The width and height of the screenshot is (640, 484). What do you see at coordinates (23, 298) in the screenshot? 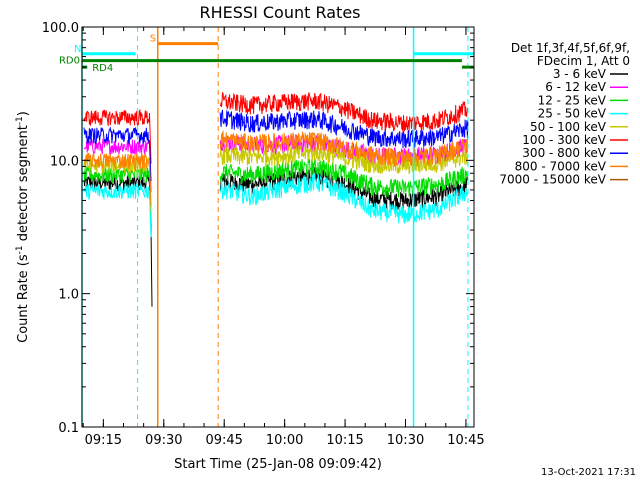
I see `y-axis-title-part: Count Rate (s` at bounding box center [23, 298].